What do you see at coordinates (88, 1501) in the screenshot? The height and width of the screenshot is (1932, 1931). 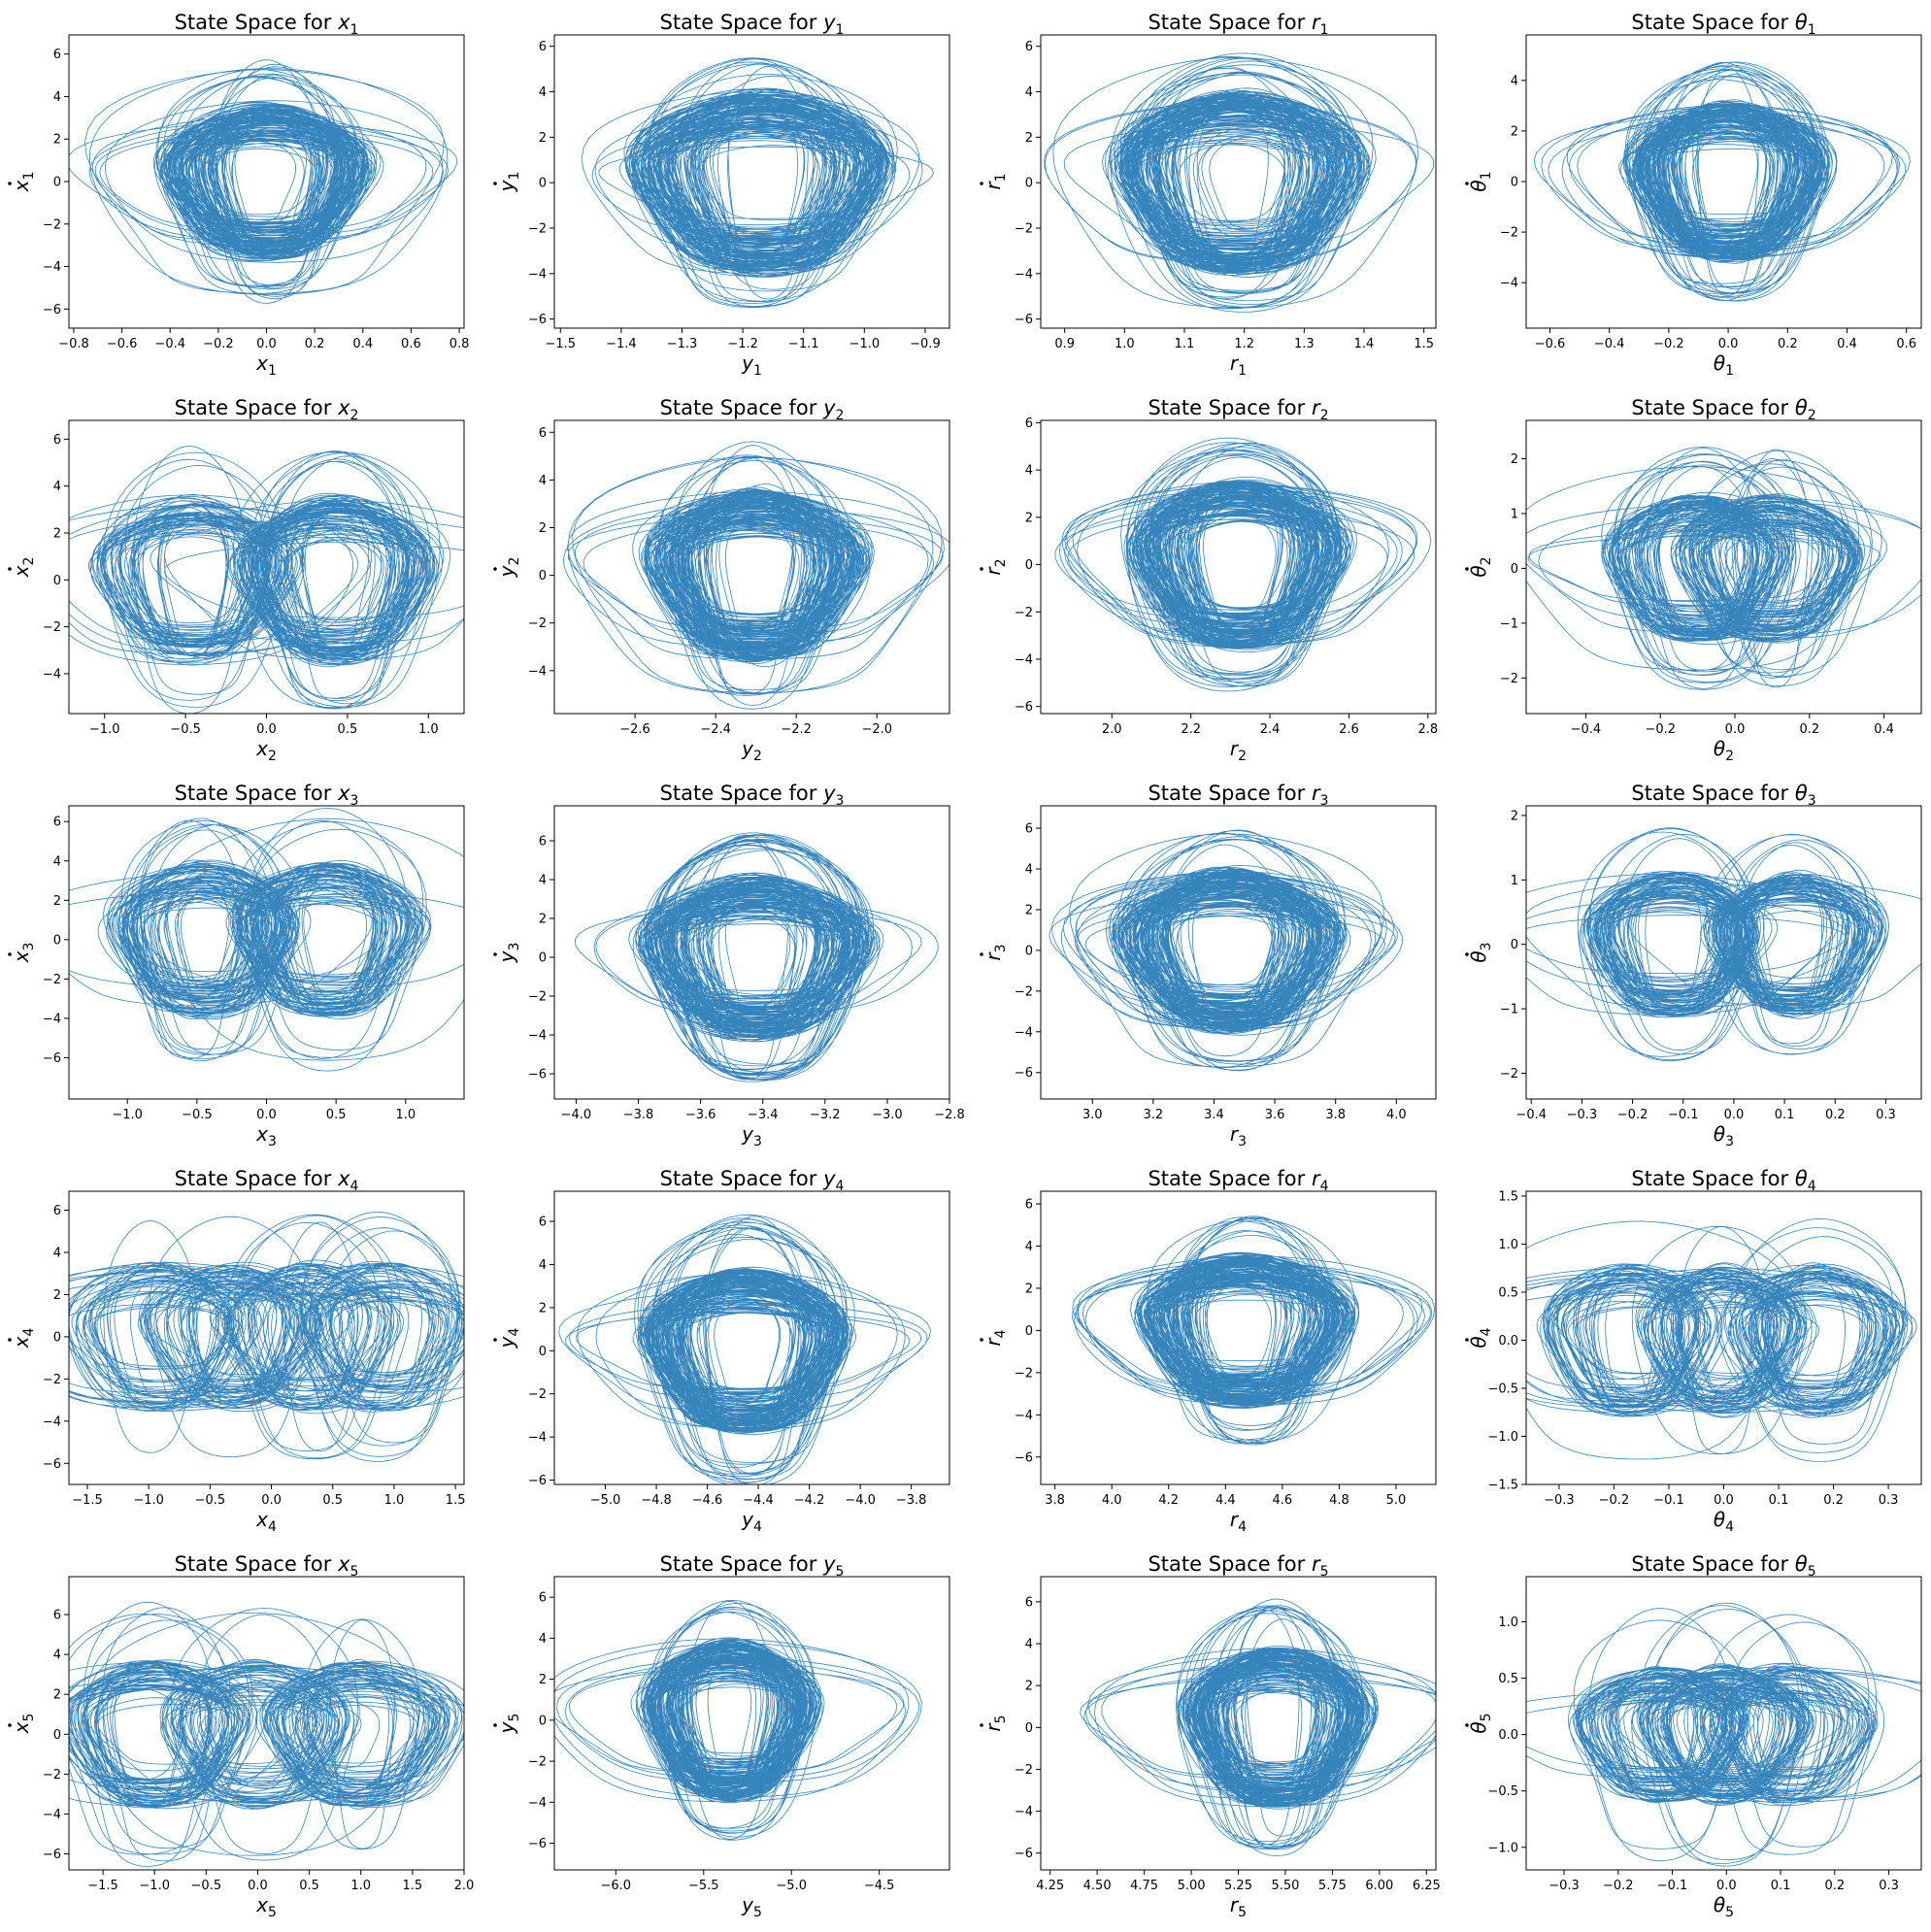 I see `x-tick-label: −1.5` at bounding box center [88, 1501].